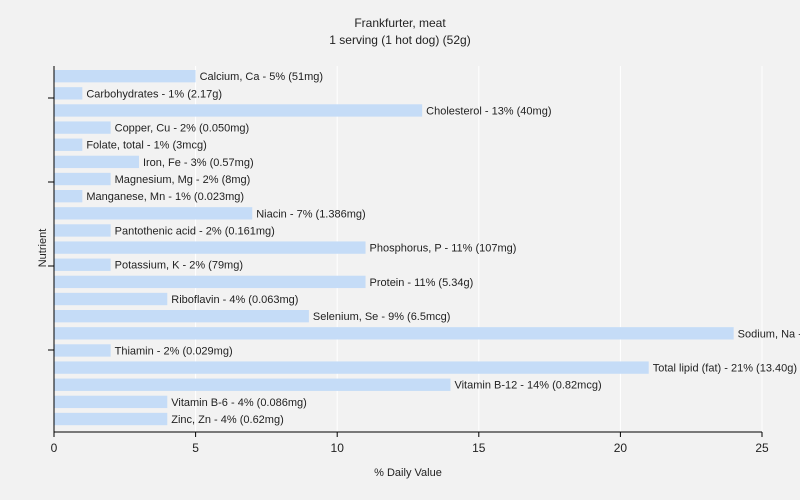 This screenshot has width=800, height=500. What do you see at coordinates (408, 473) in the screenshot?
I see `x-axis-title: % Daily Value` at bounding box center [408, 473].